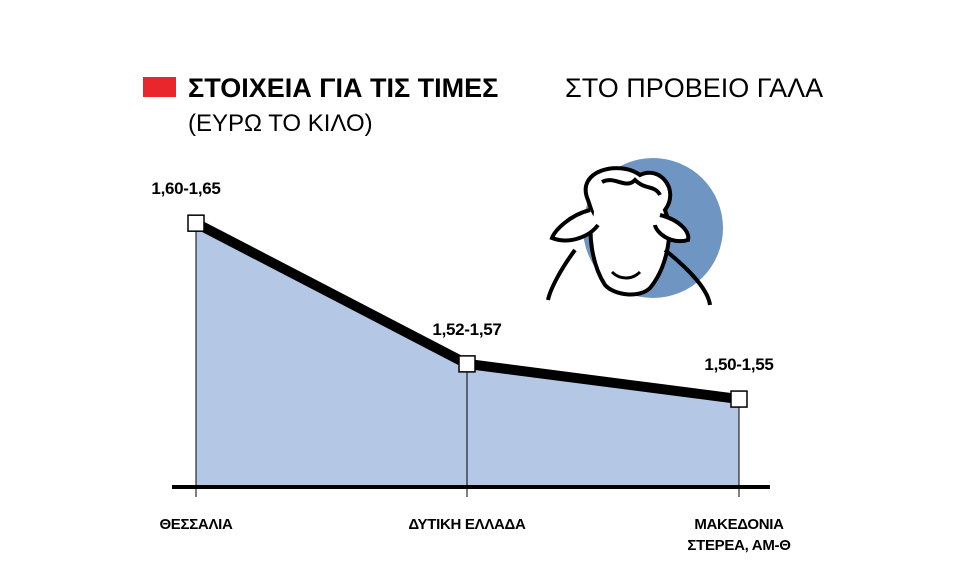 This screenshot has width=960, height=576. I want to click on chart-title: ΣΤΟΙΧΕΙΑ ΓΙΑ ΤΙΣ ΤΙΜΕΣ, so click(343, 88).